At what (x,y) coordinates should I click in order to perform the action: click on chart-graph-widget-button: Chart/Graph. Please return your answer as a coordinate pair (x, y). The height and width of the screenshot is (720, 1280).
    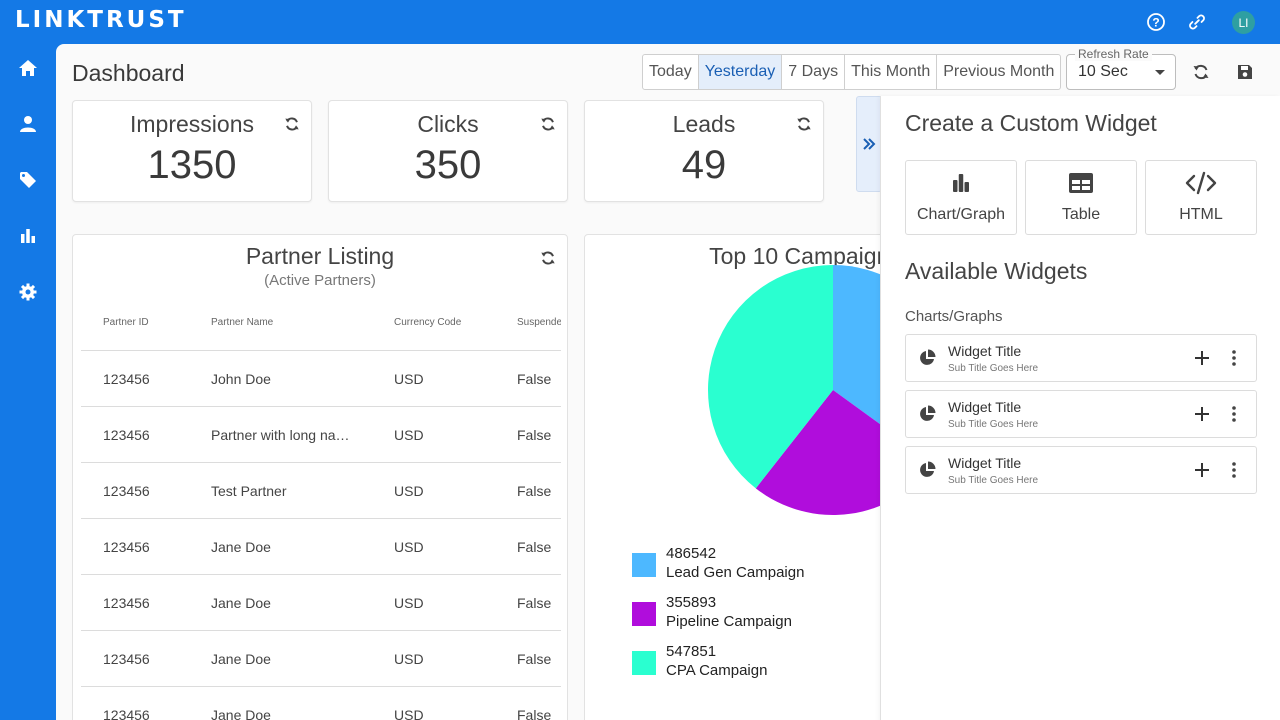
    Looking at the image, I should click on (961, 197).